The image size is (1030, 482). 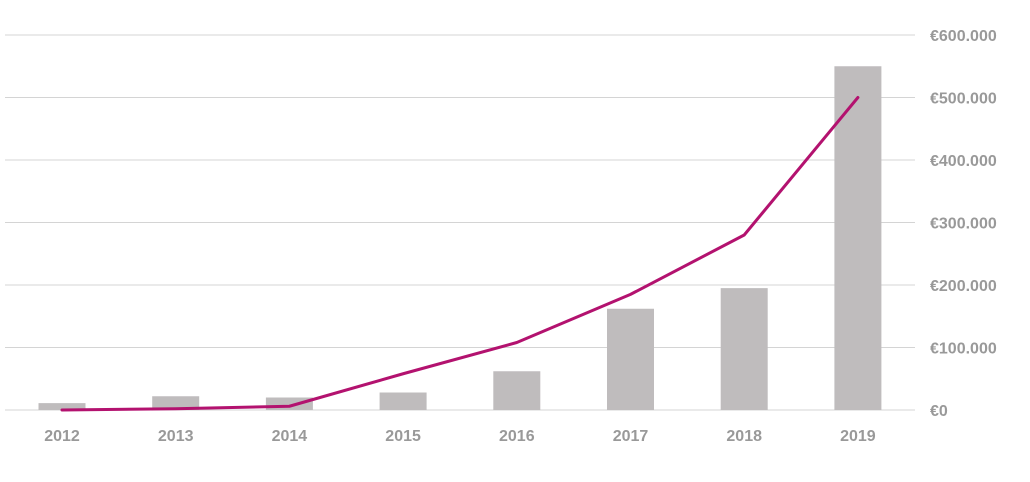 What do you see at coordinates (858, 436) in the screenshot?
I see `x-tick-label: 2019` at bounding box center [858, 436].